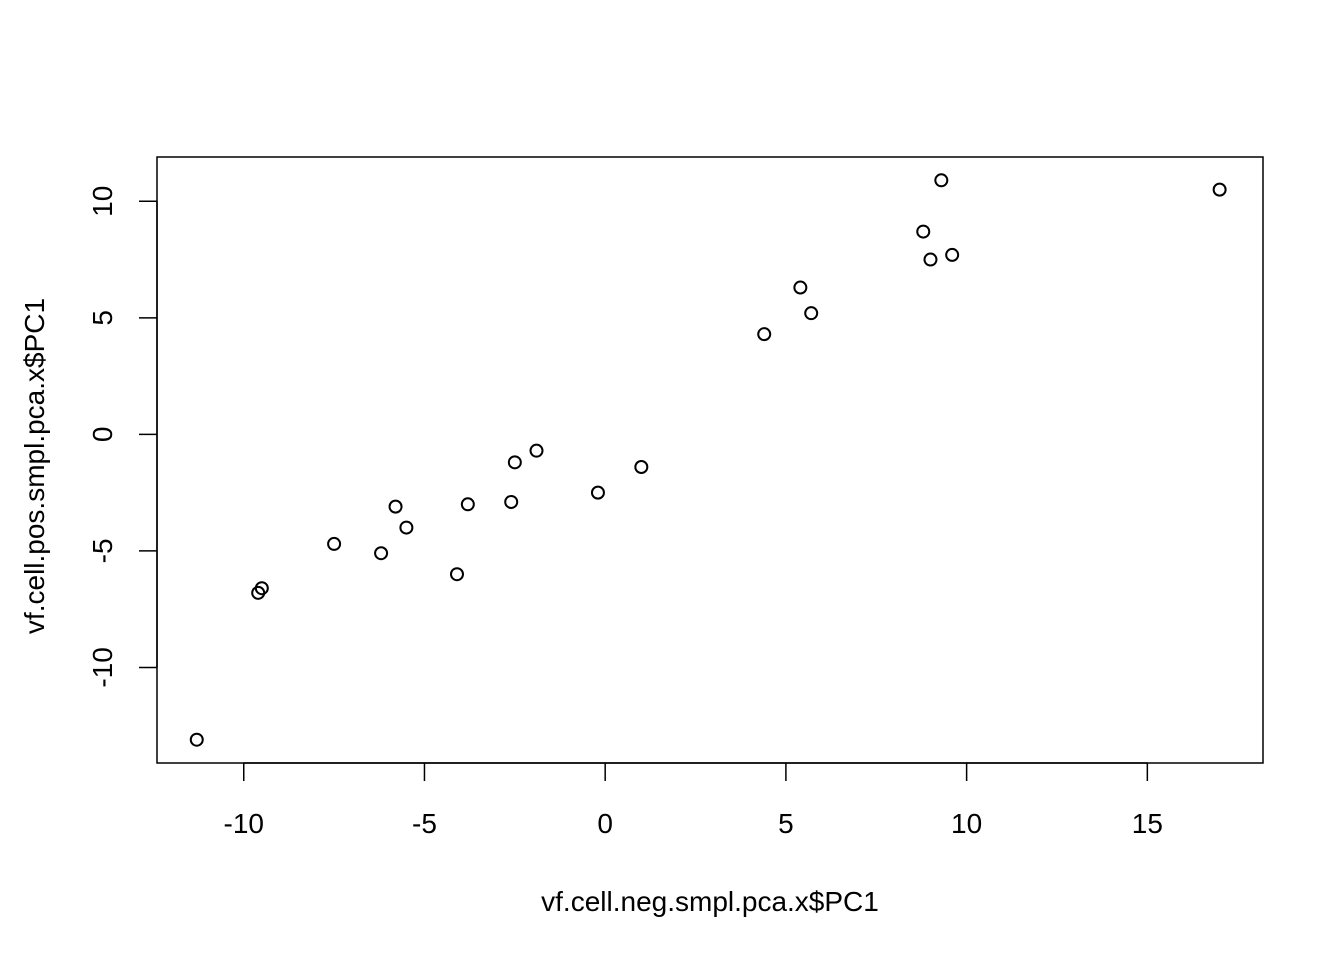  Describe the element at coordinates (605, 823) in the screenshot. I see `x-tick-label: 0` at that location.